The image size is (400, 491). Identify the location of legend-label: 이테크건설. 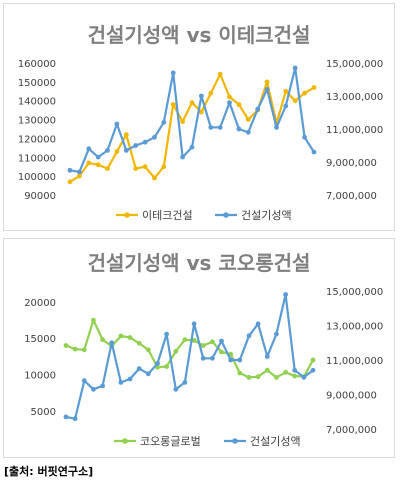
(167, 215).